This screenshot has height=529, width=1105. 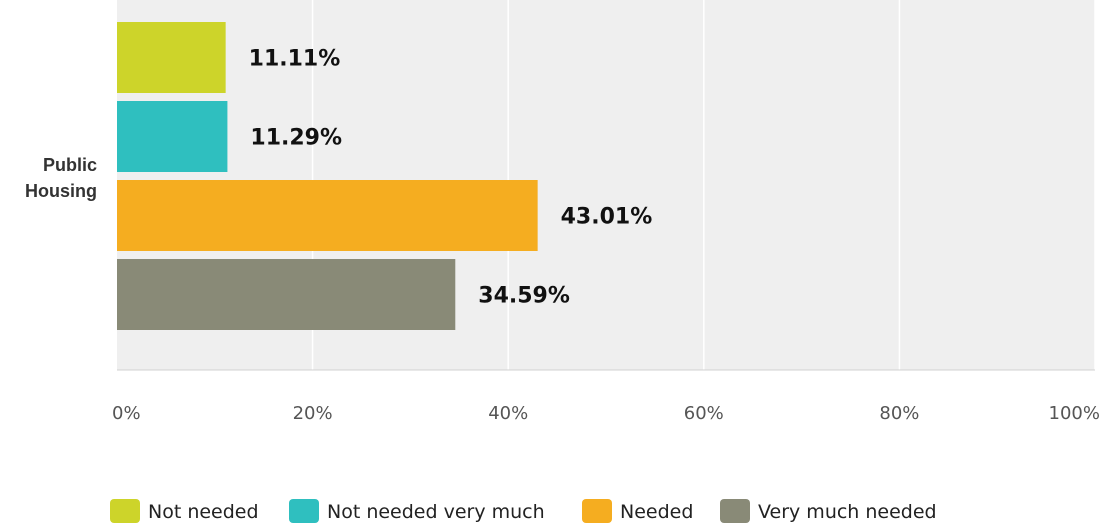 What do you see at coordinates (656, 512) in the screenshot?
I see `legend-label: Needed` at bounding box center [656, 512].